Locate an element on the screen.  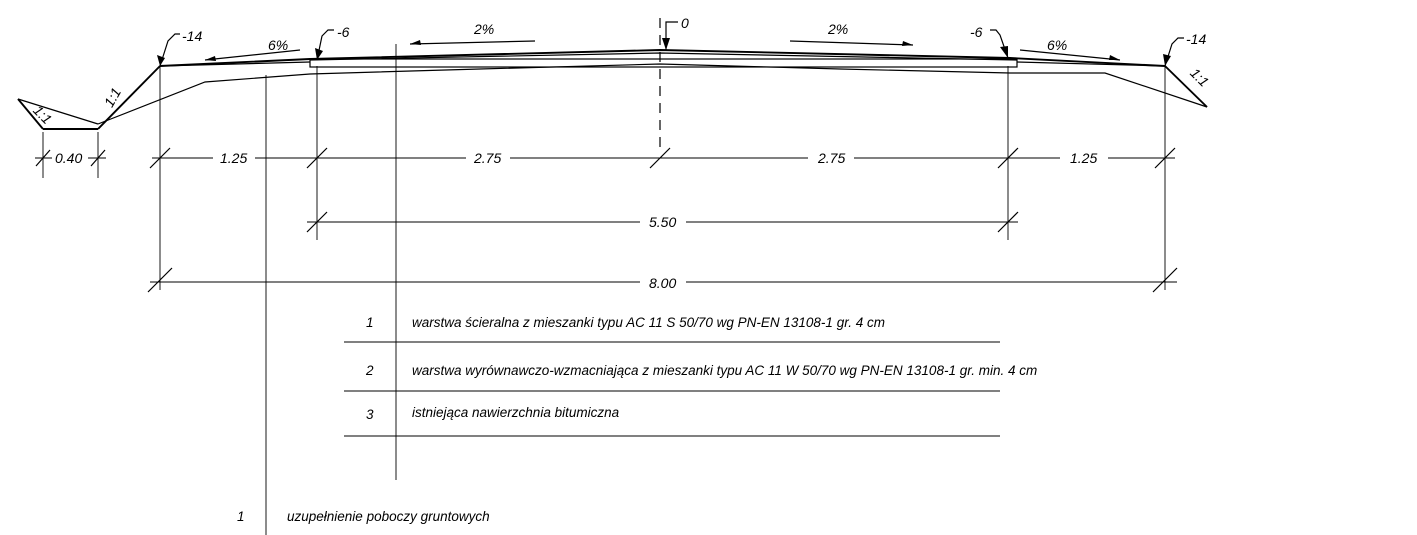
dimension-carriageway: 5.50 is located at coordinates (662, 222).